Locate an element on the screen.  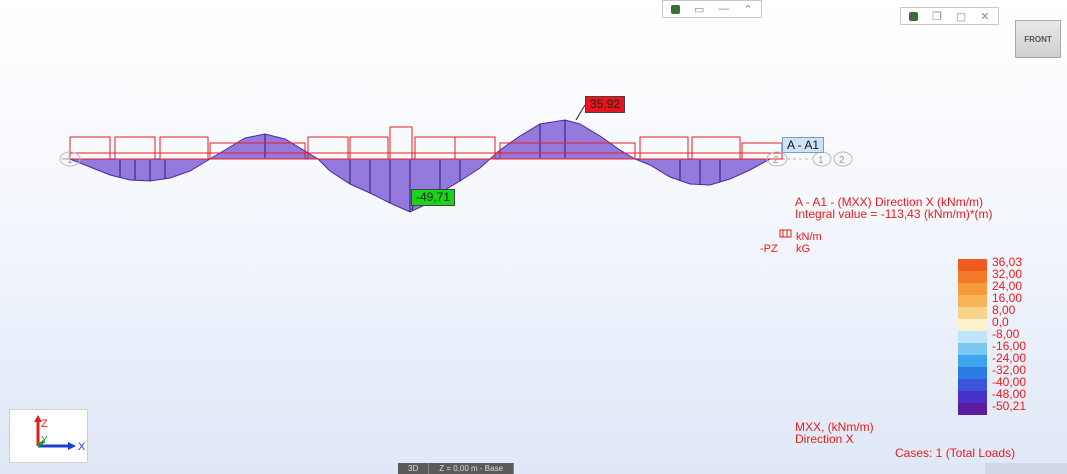
legend-direction: Direction X is located at coordinates (824, 439).